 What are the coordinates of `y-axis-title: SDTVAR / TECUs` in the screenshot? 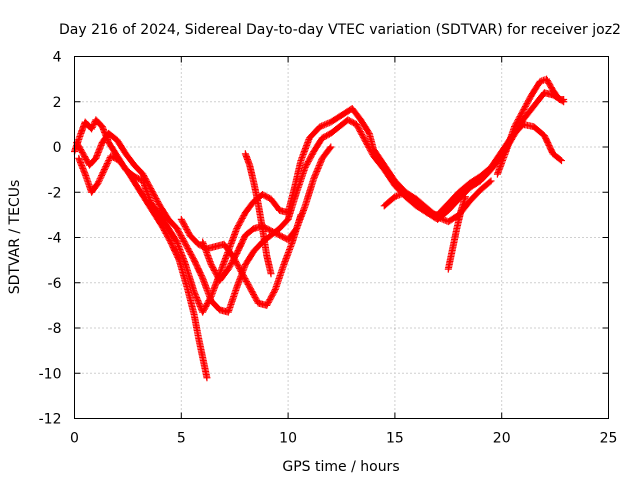 It's located at (15, 237).